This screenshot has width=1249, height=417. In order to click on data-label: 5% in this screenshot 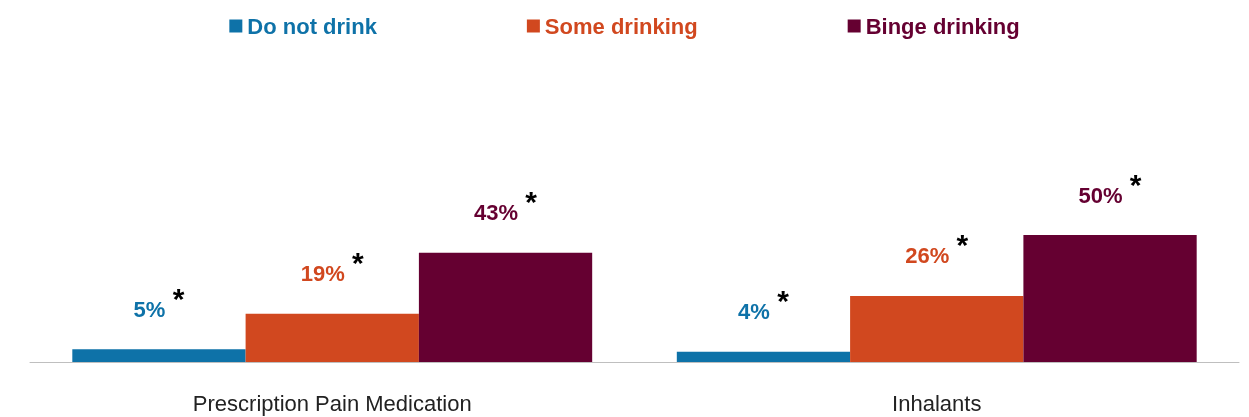, I will do `click(149, 309)`.